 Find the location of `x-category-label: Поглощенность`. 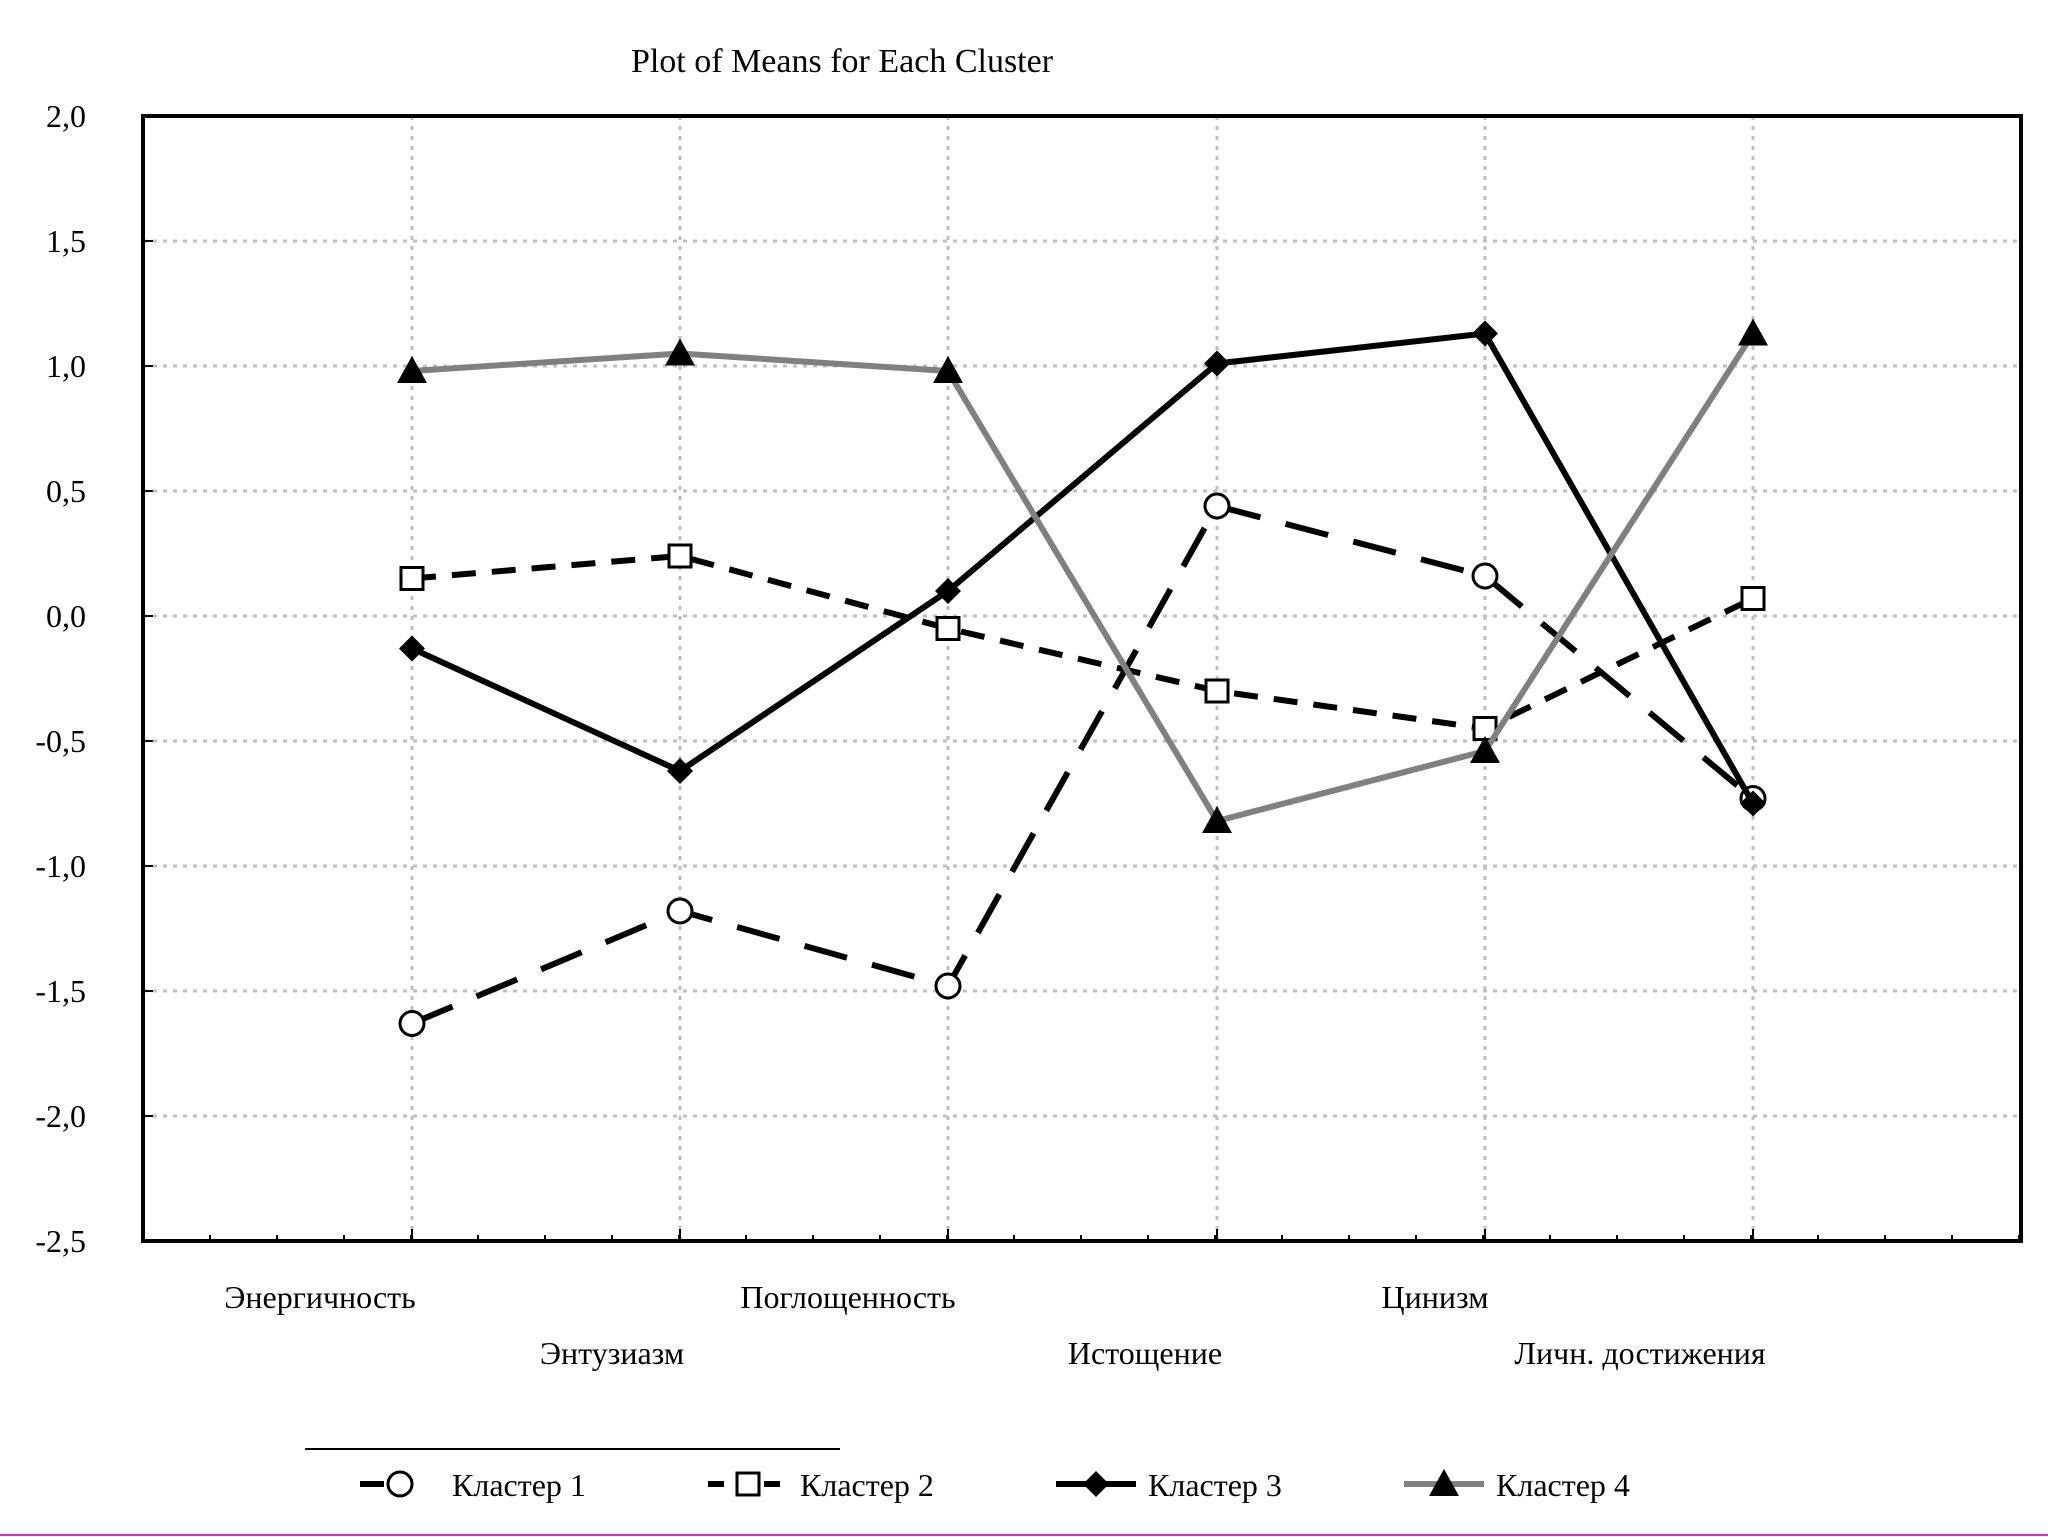

x-category-label: Поглощенность is located at coordinates (847, 1297).